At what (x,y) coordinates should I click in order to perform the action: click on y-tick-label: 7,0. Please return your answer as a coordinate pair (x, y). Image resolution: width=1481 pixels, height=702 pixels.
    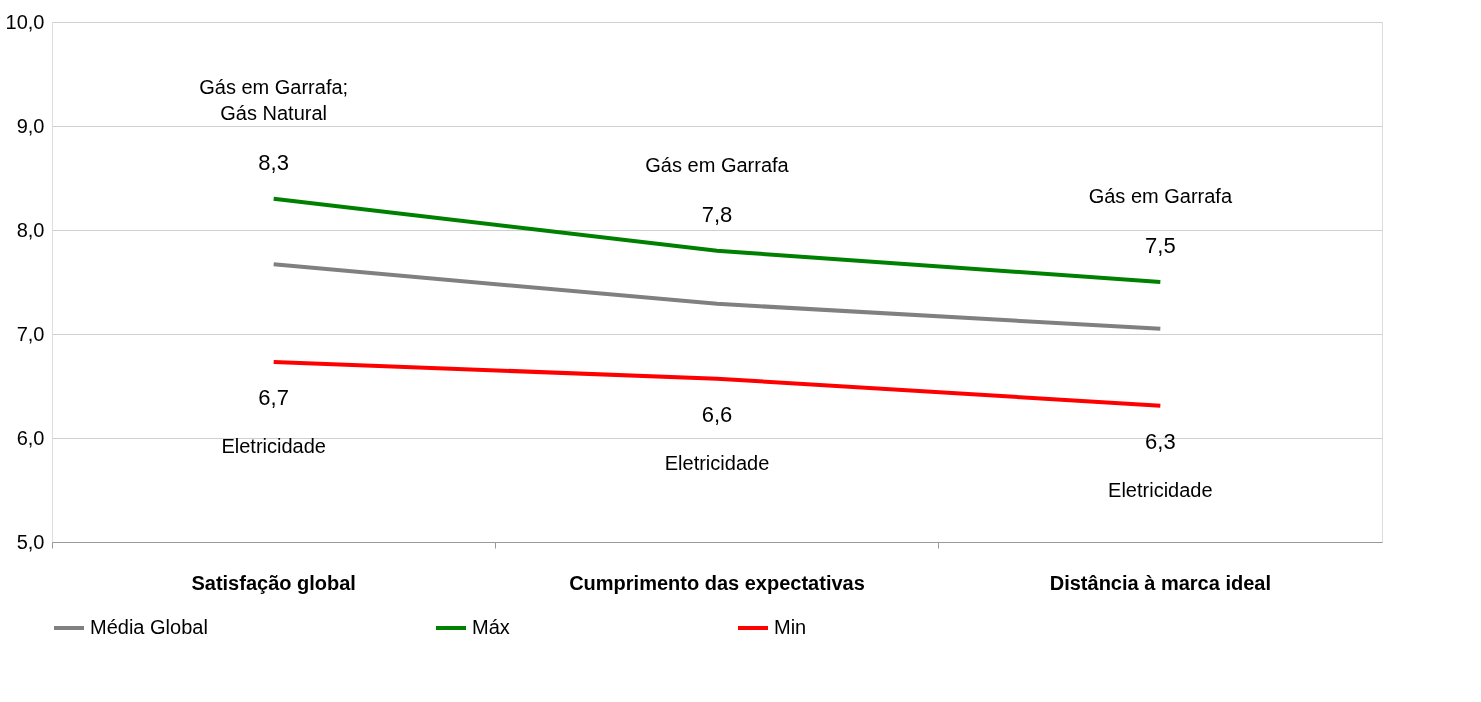
    Looking at the image, I should click on (30, 333).